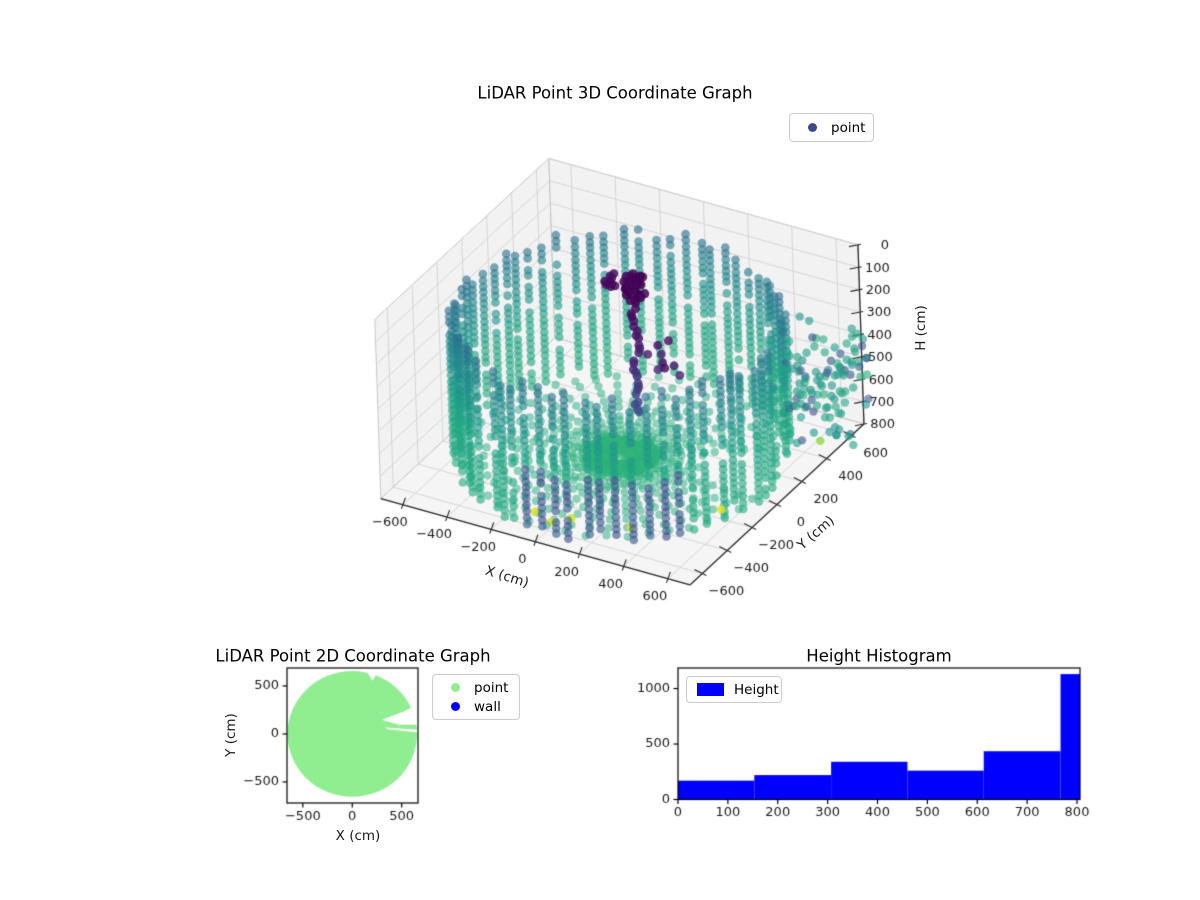 The image size is (1200, 900). I want to click on plot2d-legend-label-point: point, so click(491, 687).